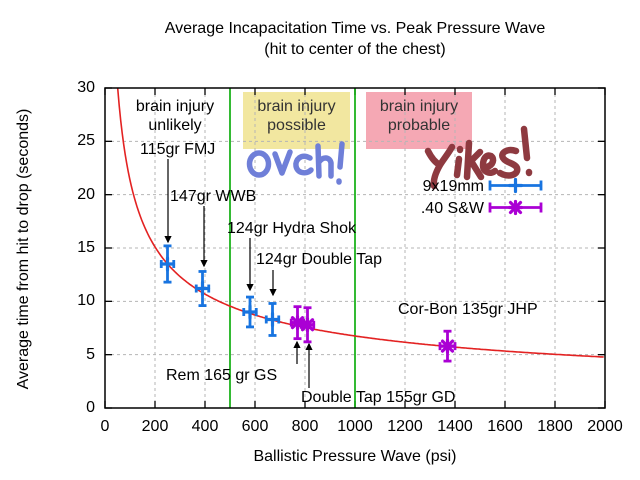 This screenshot has width=640, height=480. Describe the element at coordinates (222, 375) in the screenshot. I see `label-rem-165gr-gs: Rem 165 gr GS` at that location.